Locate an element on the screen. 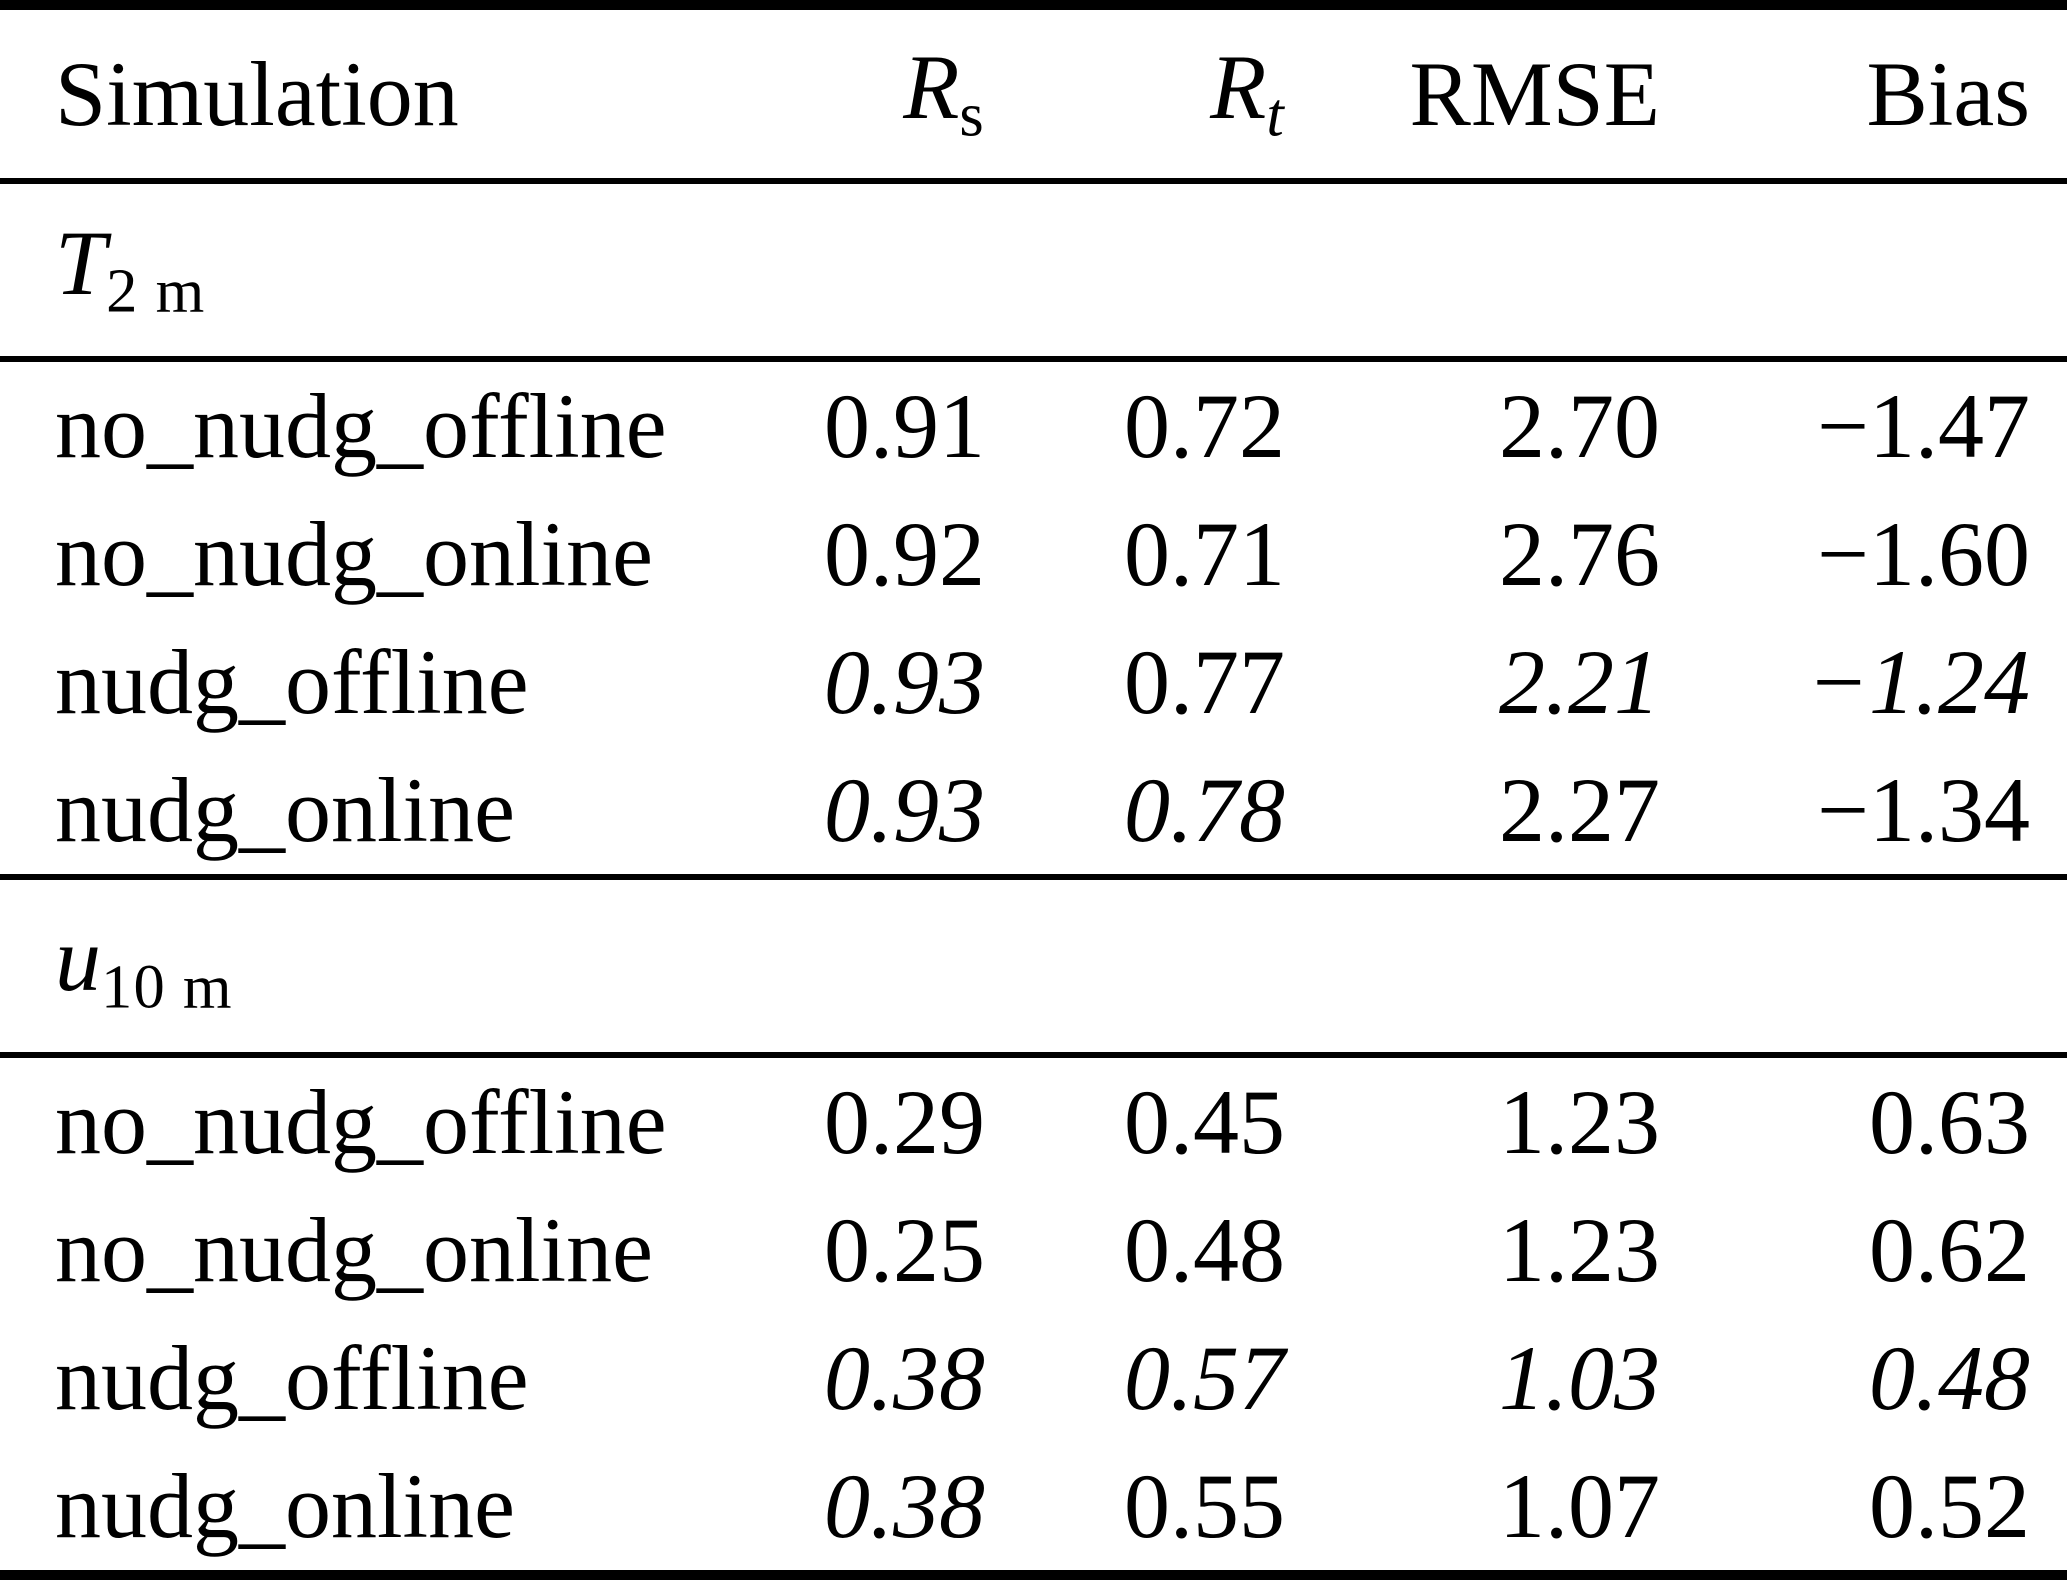 This screenshot has width=2067, height=1584. table-row: nudg_offline 0.38 0.57 1.03 0.48 is located at coordinates (1033, 1378).